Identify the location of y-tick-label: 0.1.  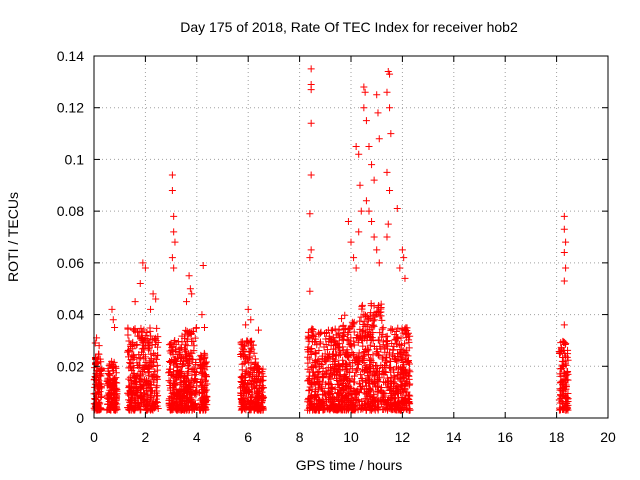
(75, 159).